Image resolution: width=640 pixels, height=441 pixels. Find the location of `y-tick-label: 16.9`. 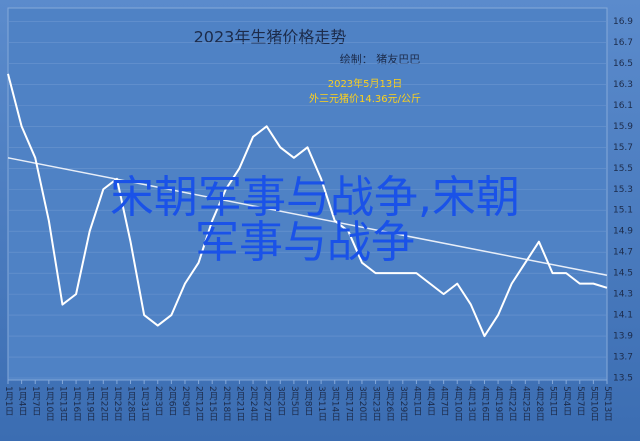

y-tick-label: 16.9 is located at coordinates (623, 22).